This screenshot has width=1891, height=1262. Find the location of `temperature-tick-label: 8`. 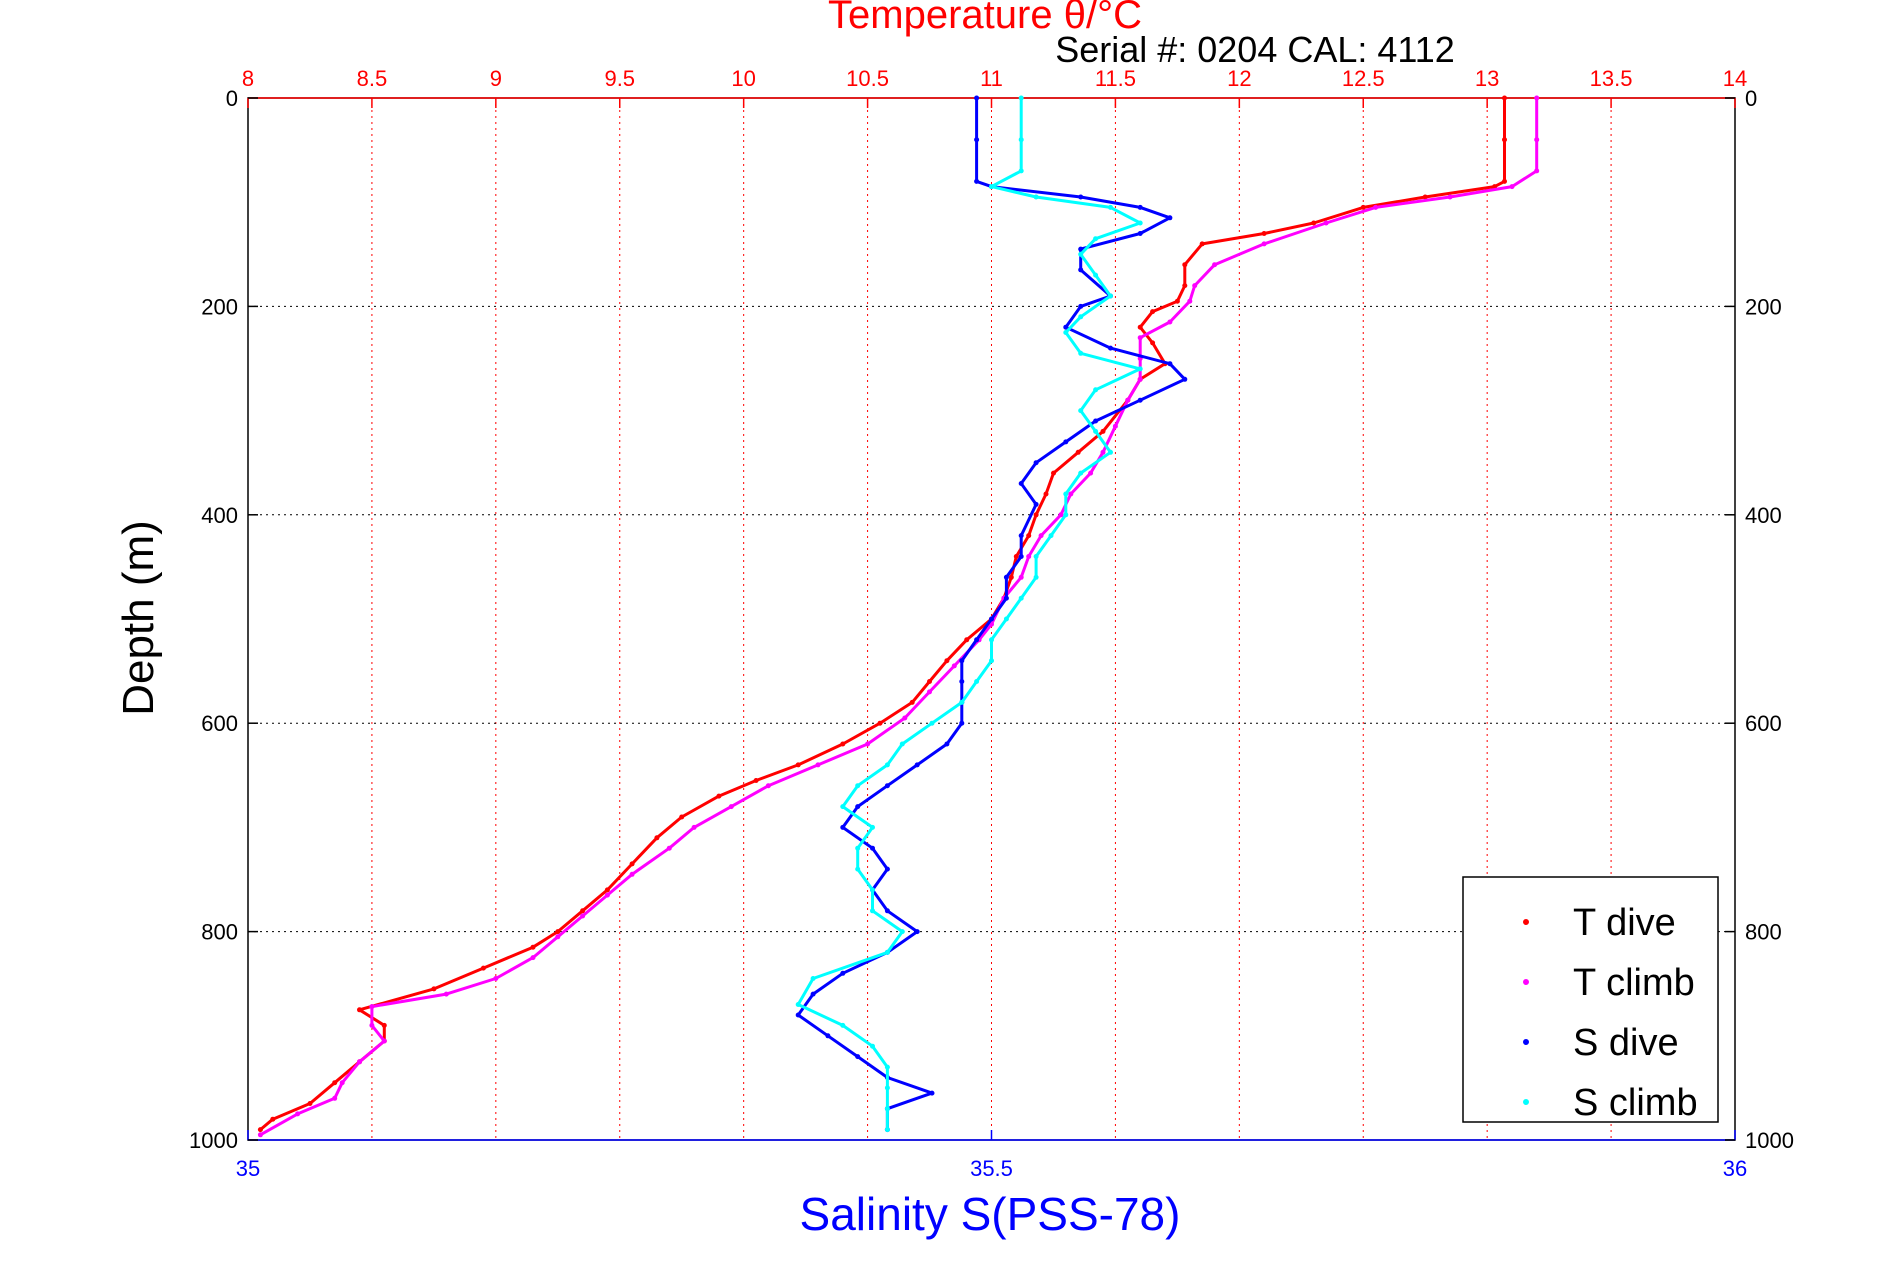

temperature-tick-label: 8 is located at coordinates (248, 78).